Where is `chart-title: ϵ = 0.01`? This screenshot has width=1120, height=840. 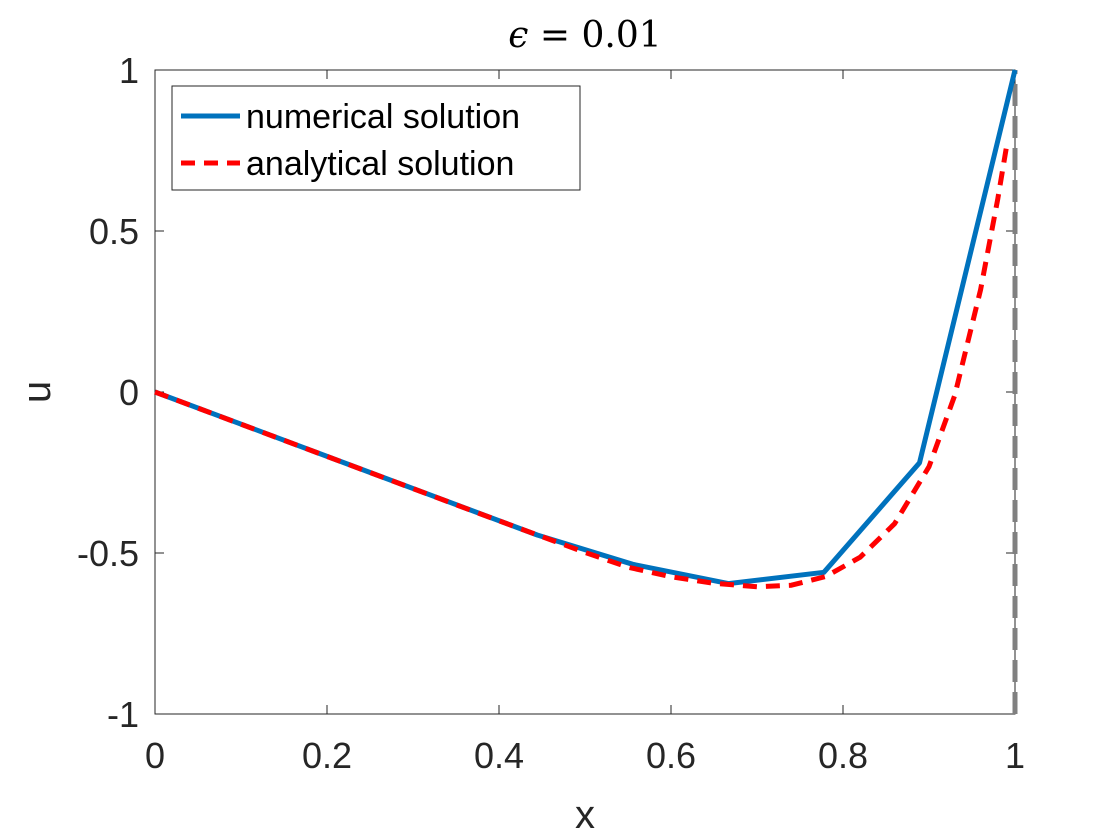
chart-title: ϵ = 0.01 is located at coordinates (584, 35).